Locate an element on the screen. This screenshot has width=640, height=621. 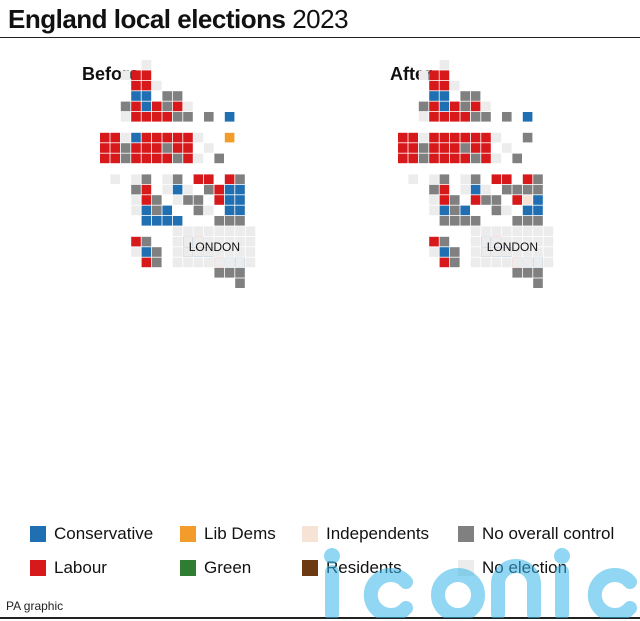
legend-swatch-no-overall-control is located at coordinates (466, 534).